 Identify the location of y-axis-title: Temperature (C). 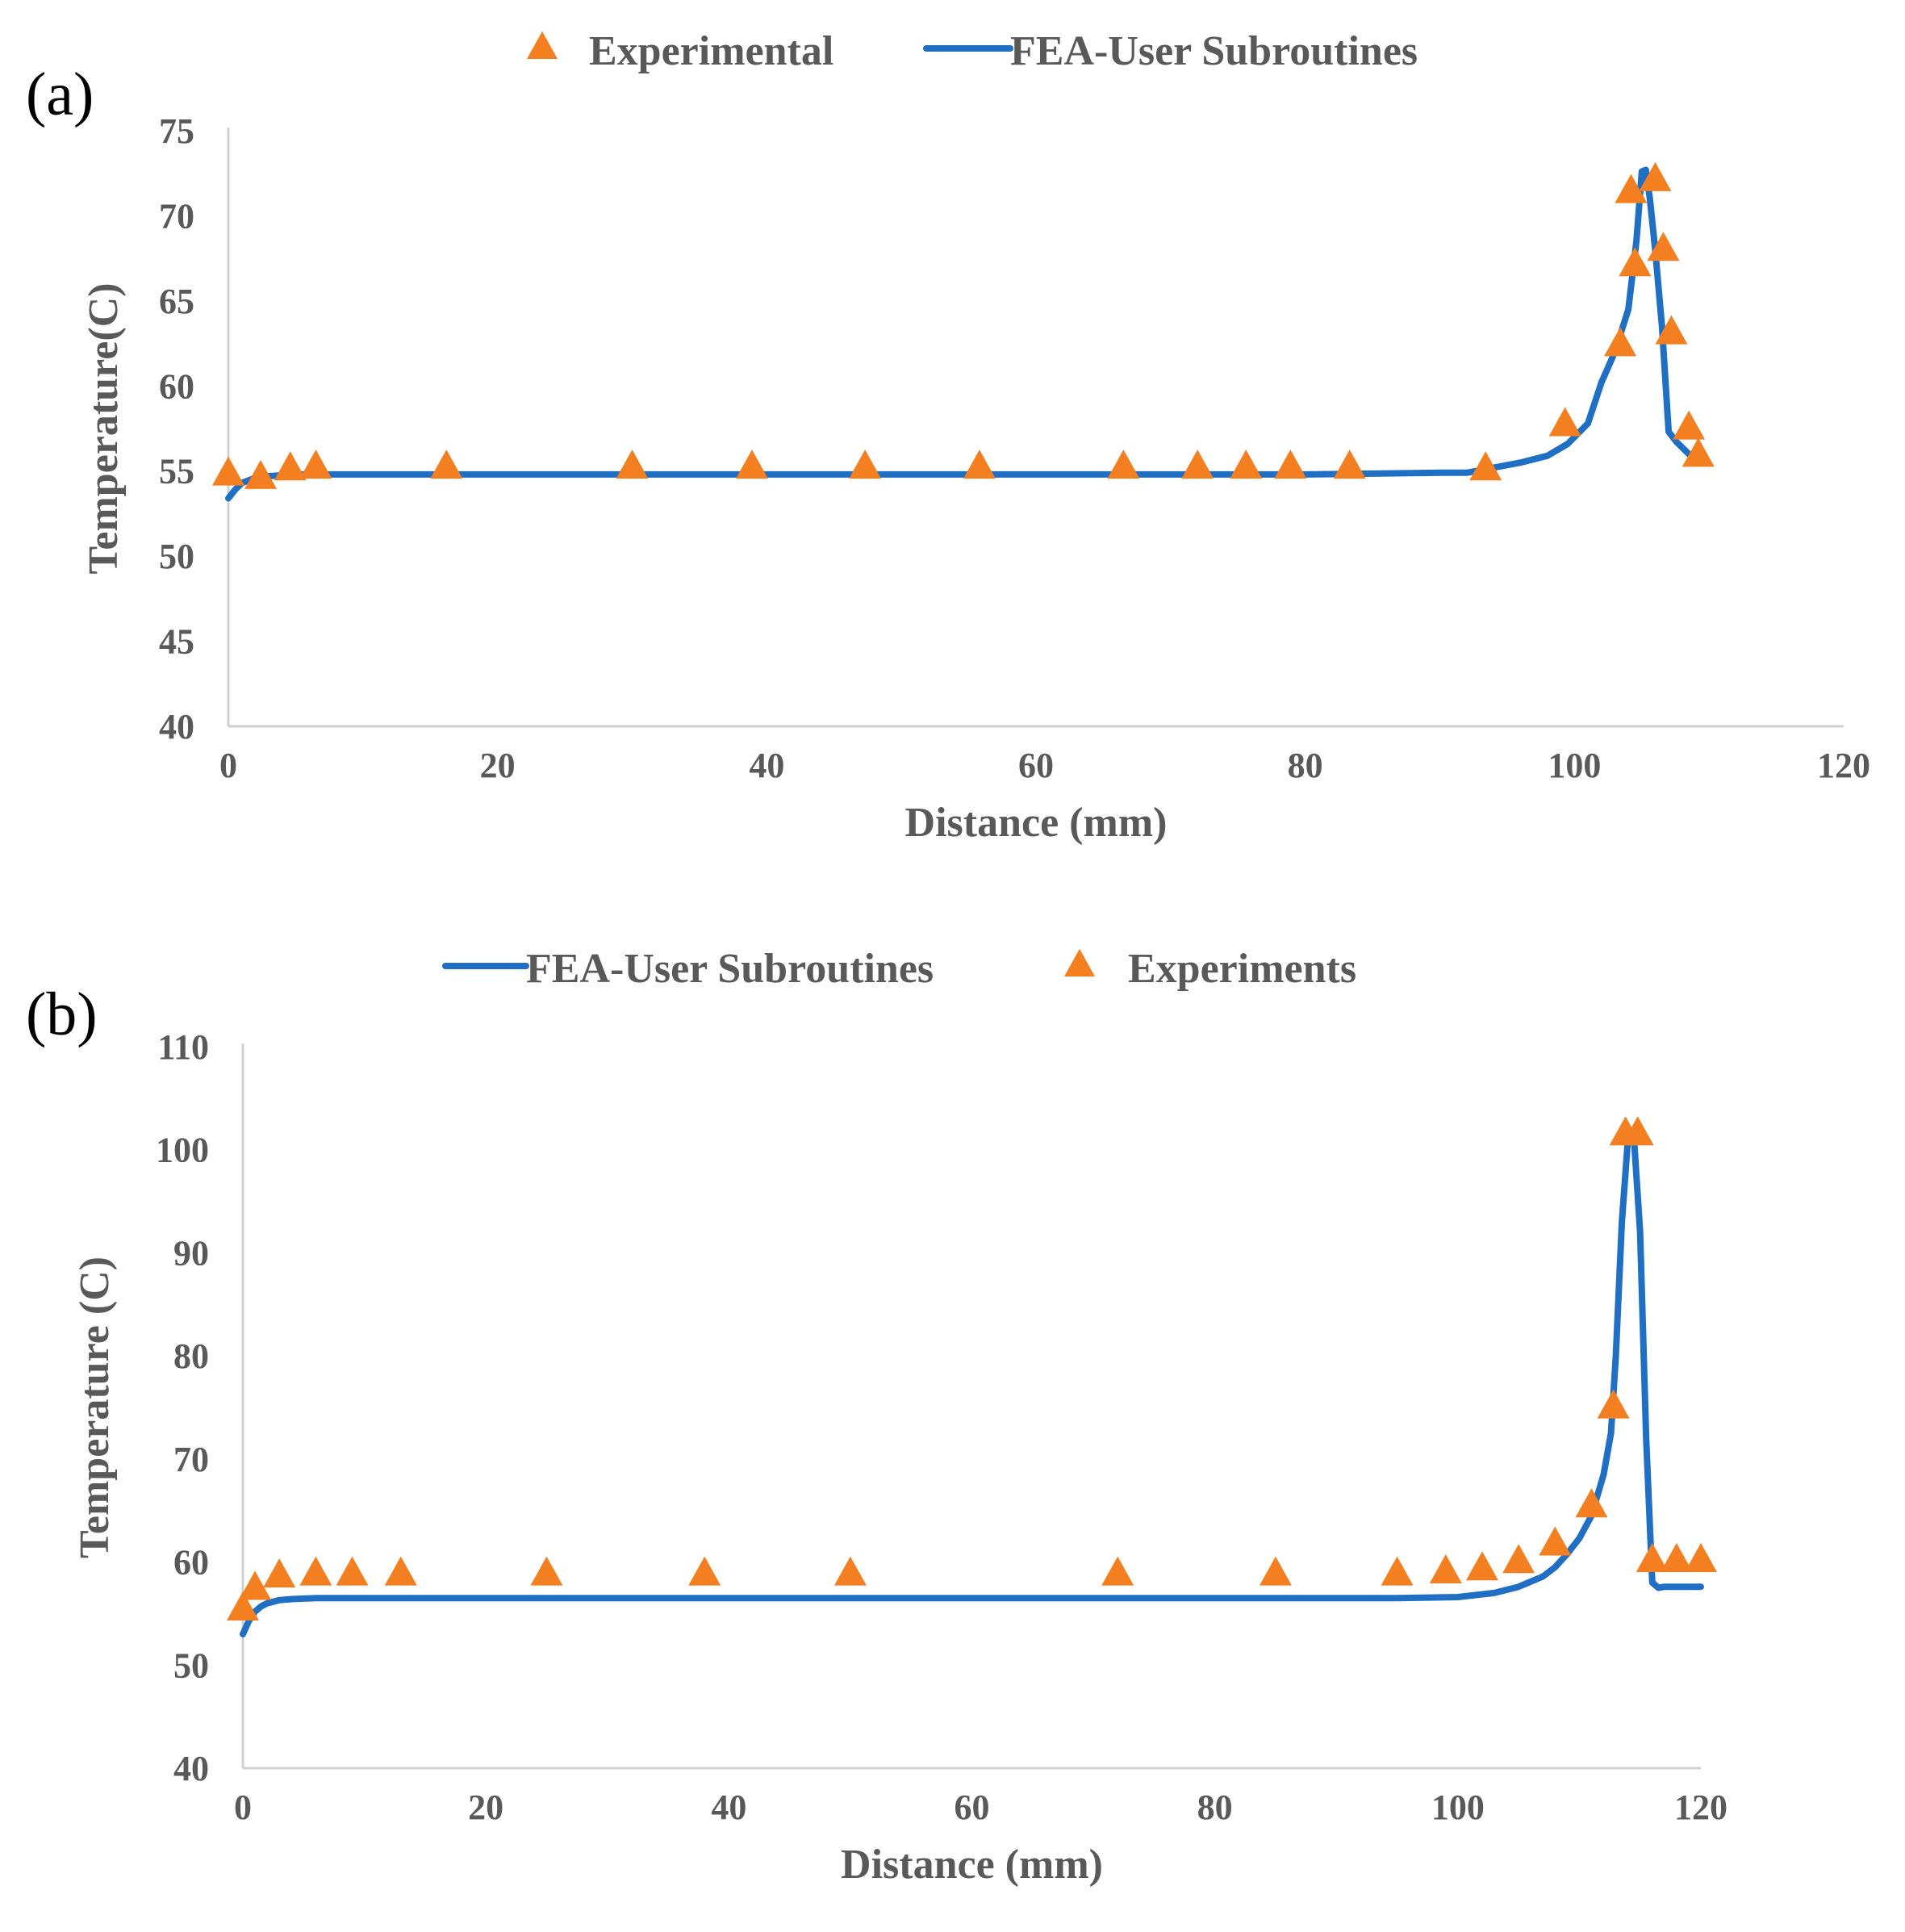
(95, 1407).